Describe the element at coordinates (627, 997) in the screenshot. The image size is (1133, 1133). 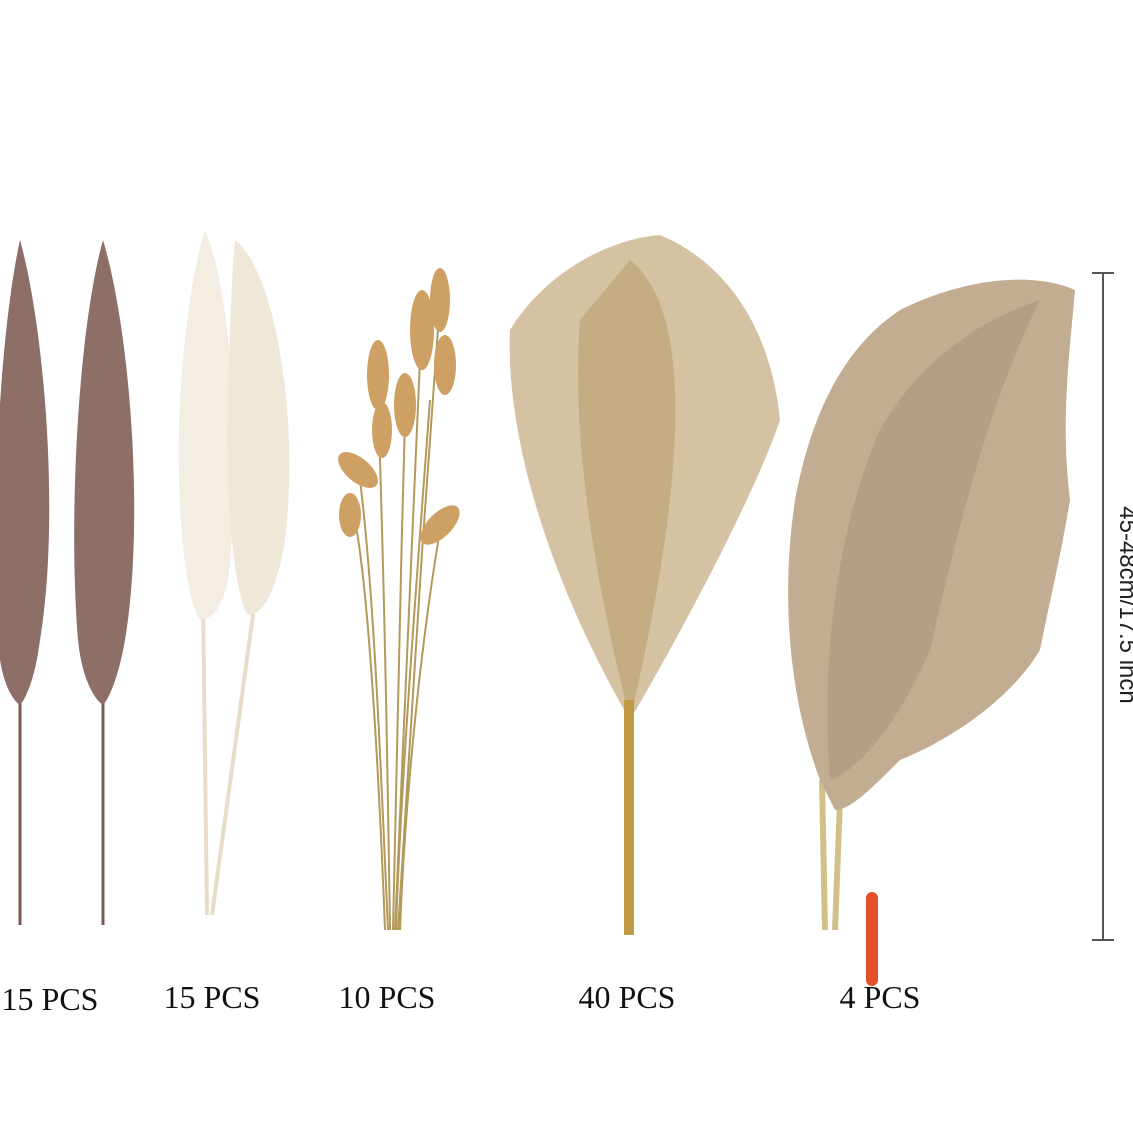
I see `quantity-label: 40 PCS` at that location.